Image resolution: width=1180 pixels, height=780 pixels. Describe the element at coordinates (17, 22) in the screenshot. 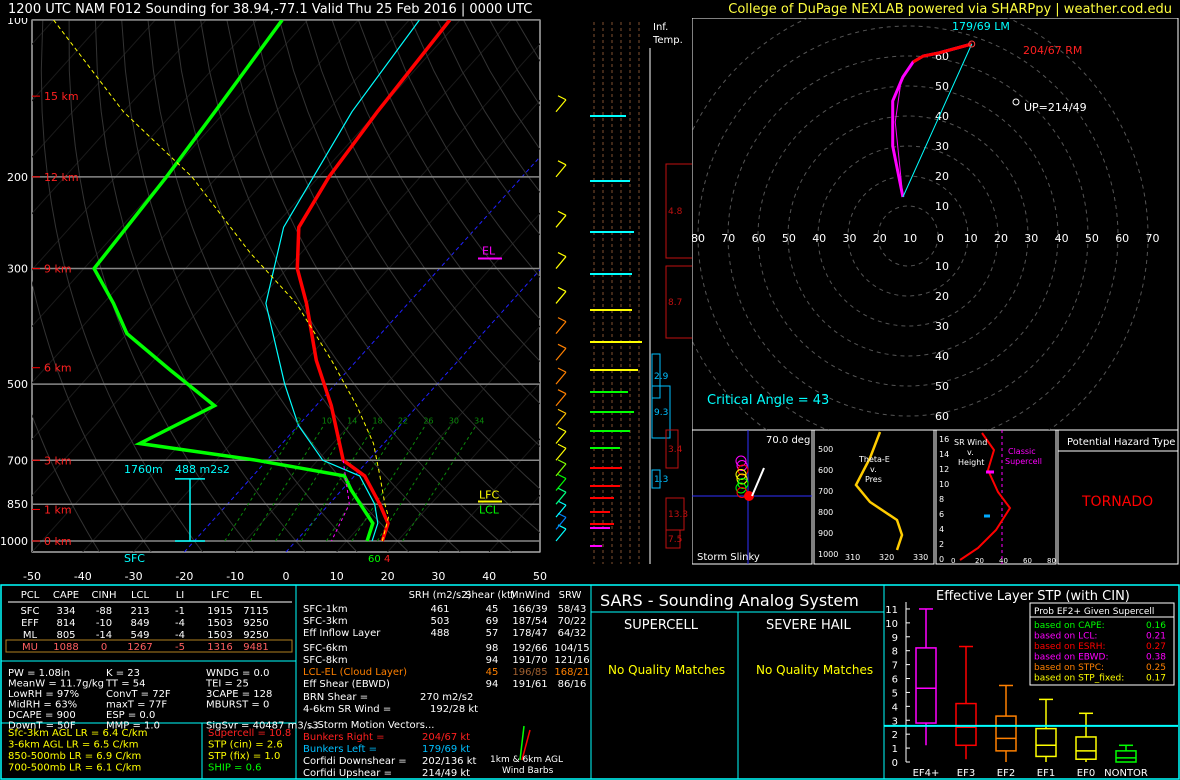

I see `pressure-tick: 100` at that location.